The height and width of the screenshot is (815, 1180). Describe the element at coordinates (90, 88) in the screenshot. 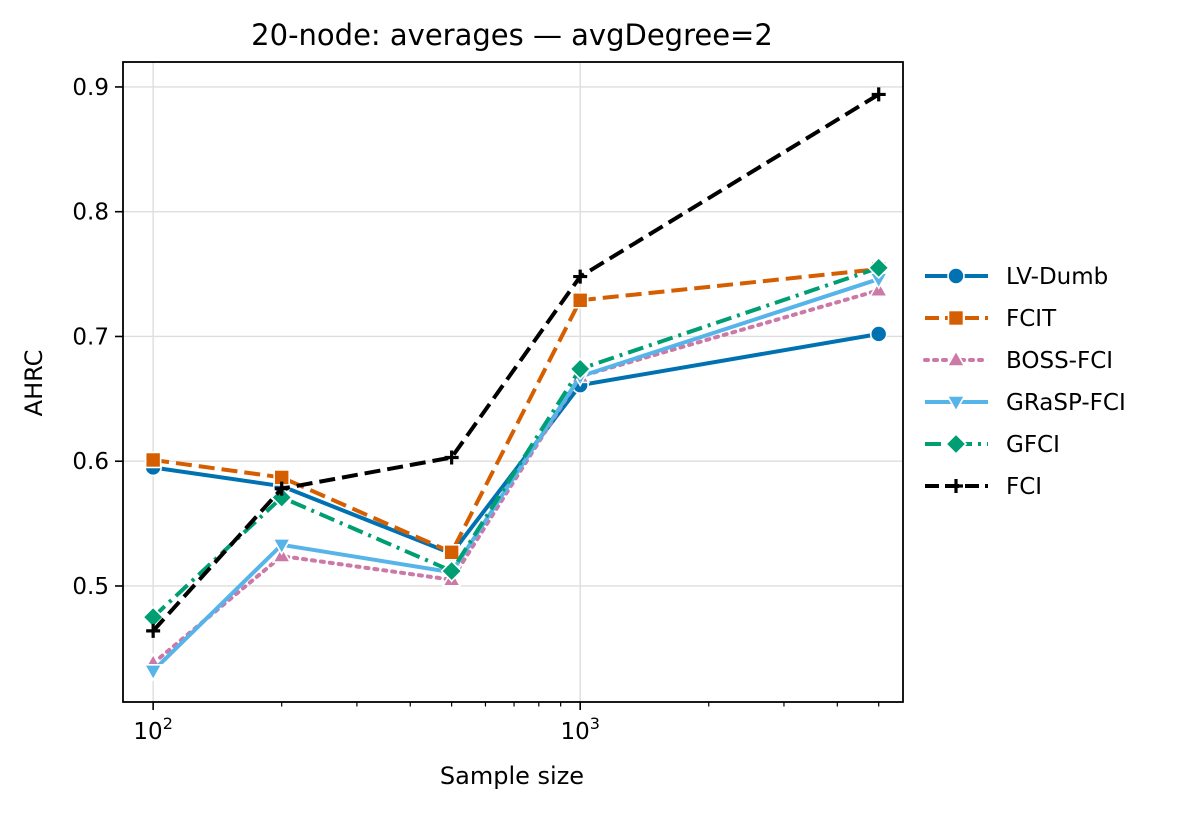

I see `y-tick-label: 0.9` at that location.